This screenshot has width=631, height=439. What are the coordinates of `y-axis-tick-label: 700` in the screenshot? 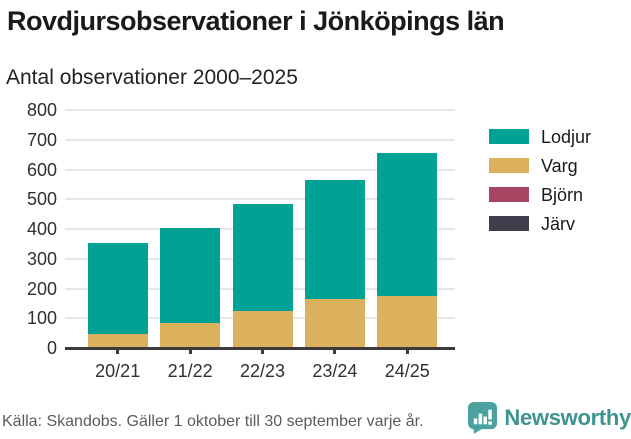 It's located at (41, 139).